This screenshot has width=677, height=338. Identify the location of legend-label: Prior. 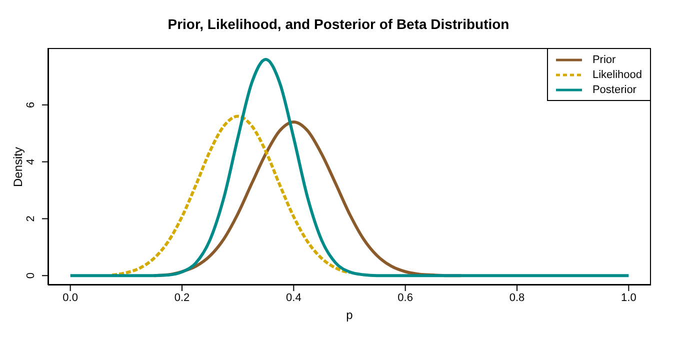
(604, 60).